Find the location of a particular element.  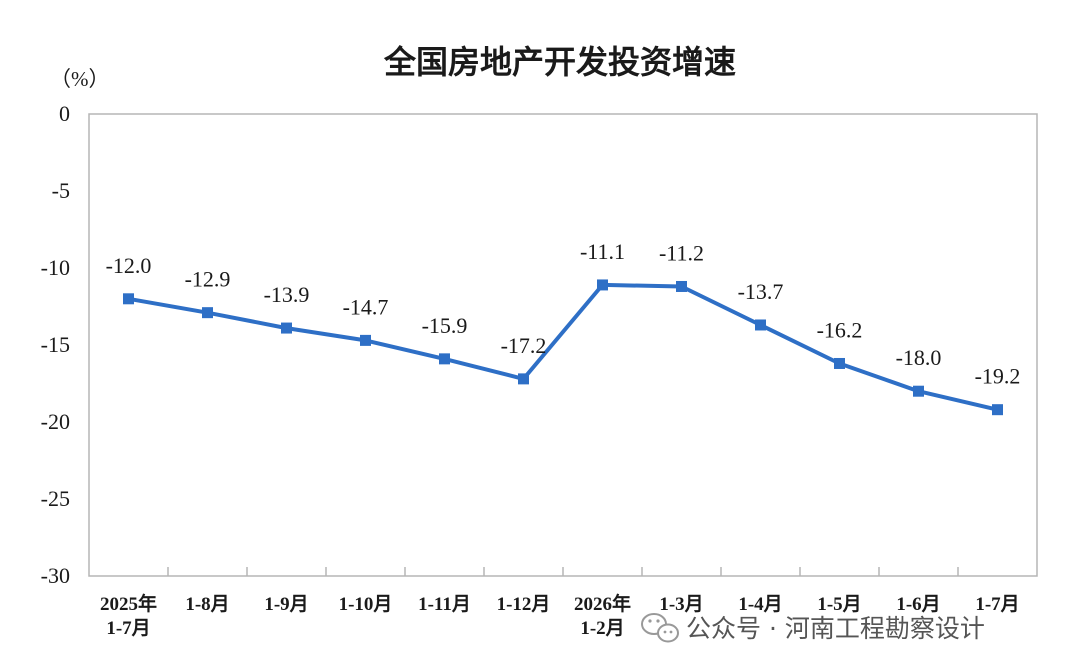

y-tick-label: 0 is located at coordinates (64, 113).